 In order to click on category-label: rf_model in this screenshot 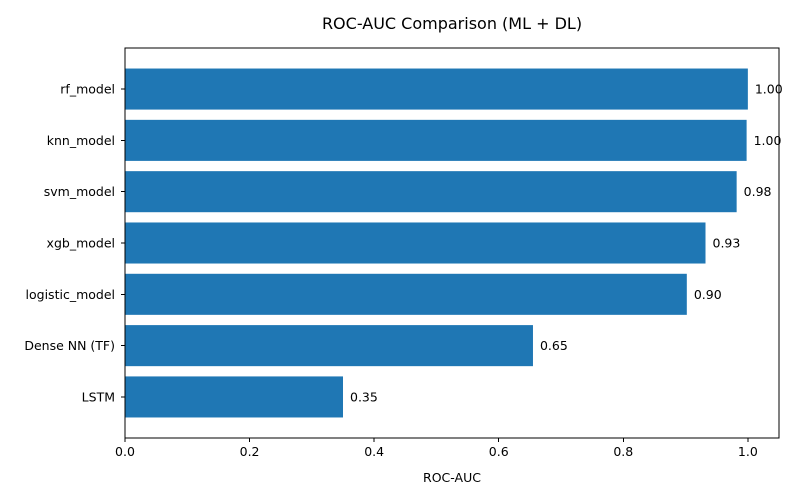, I will do `click(87, 89)`.